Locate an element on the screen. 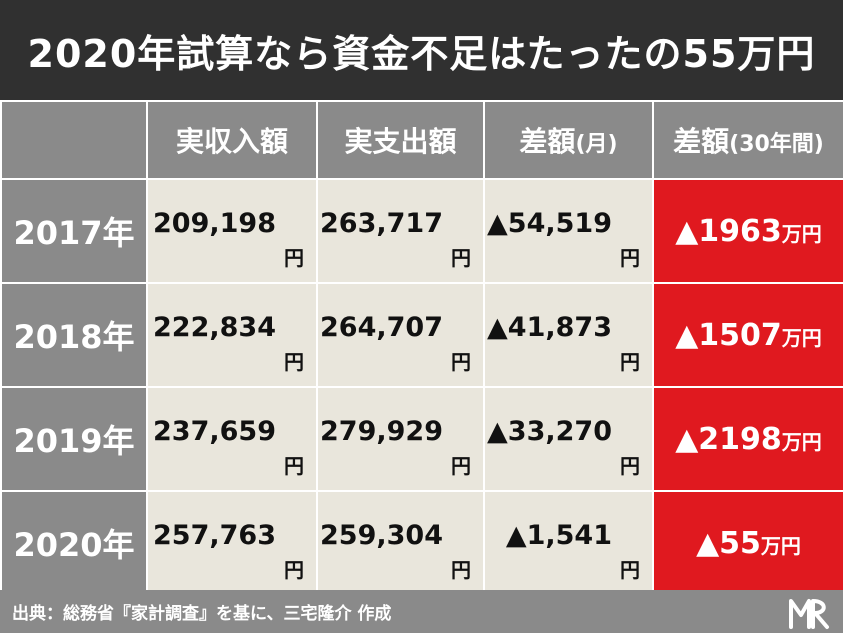 Image resolution: width=843 pixels, height=633 pixels. income-cell: 222,834 円 is located at coordinates (232, 335).